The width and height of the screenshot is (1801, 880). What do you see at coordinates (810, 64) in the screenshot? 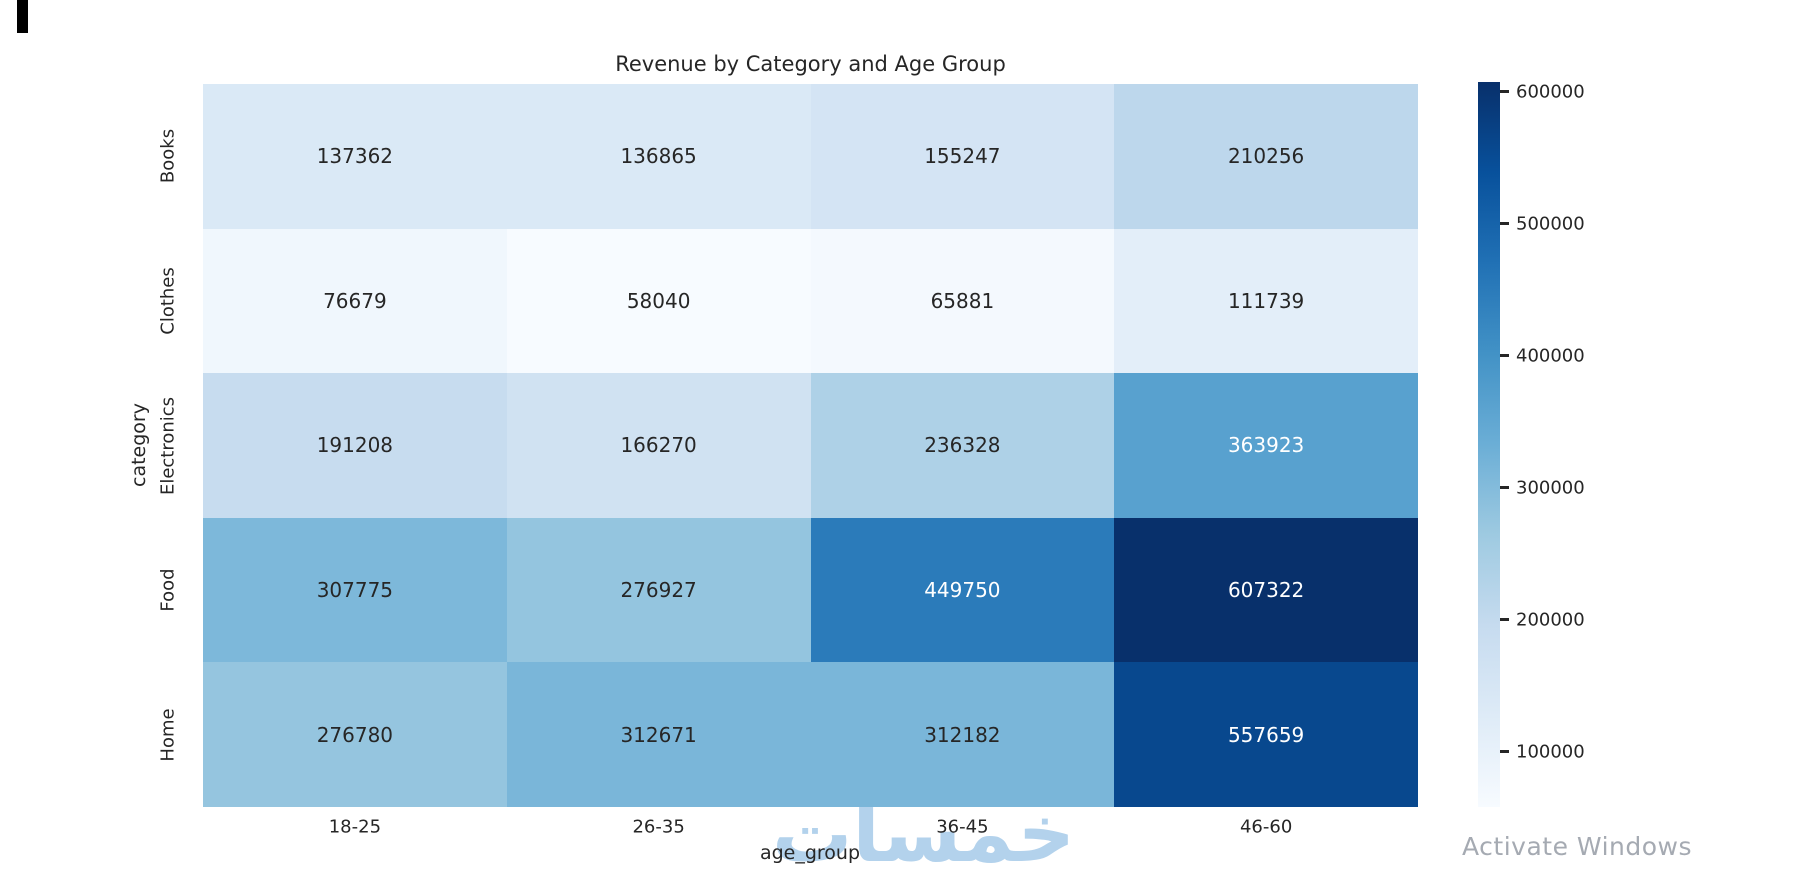
I see `chart-title: Revenue by Category and Age Group` at bounding box center [810, 64].